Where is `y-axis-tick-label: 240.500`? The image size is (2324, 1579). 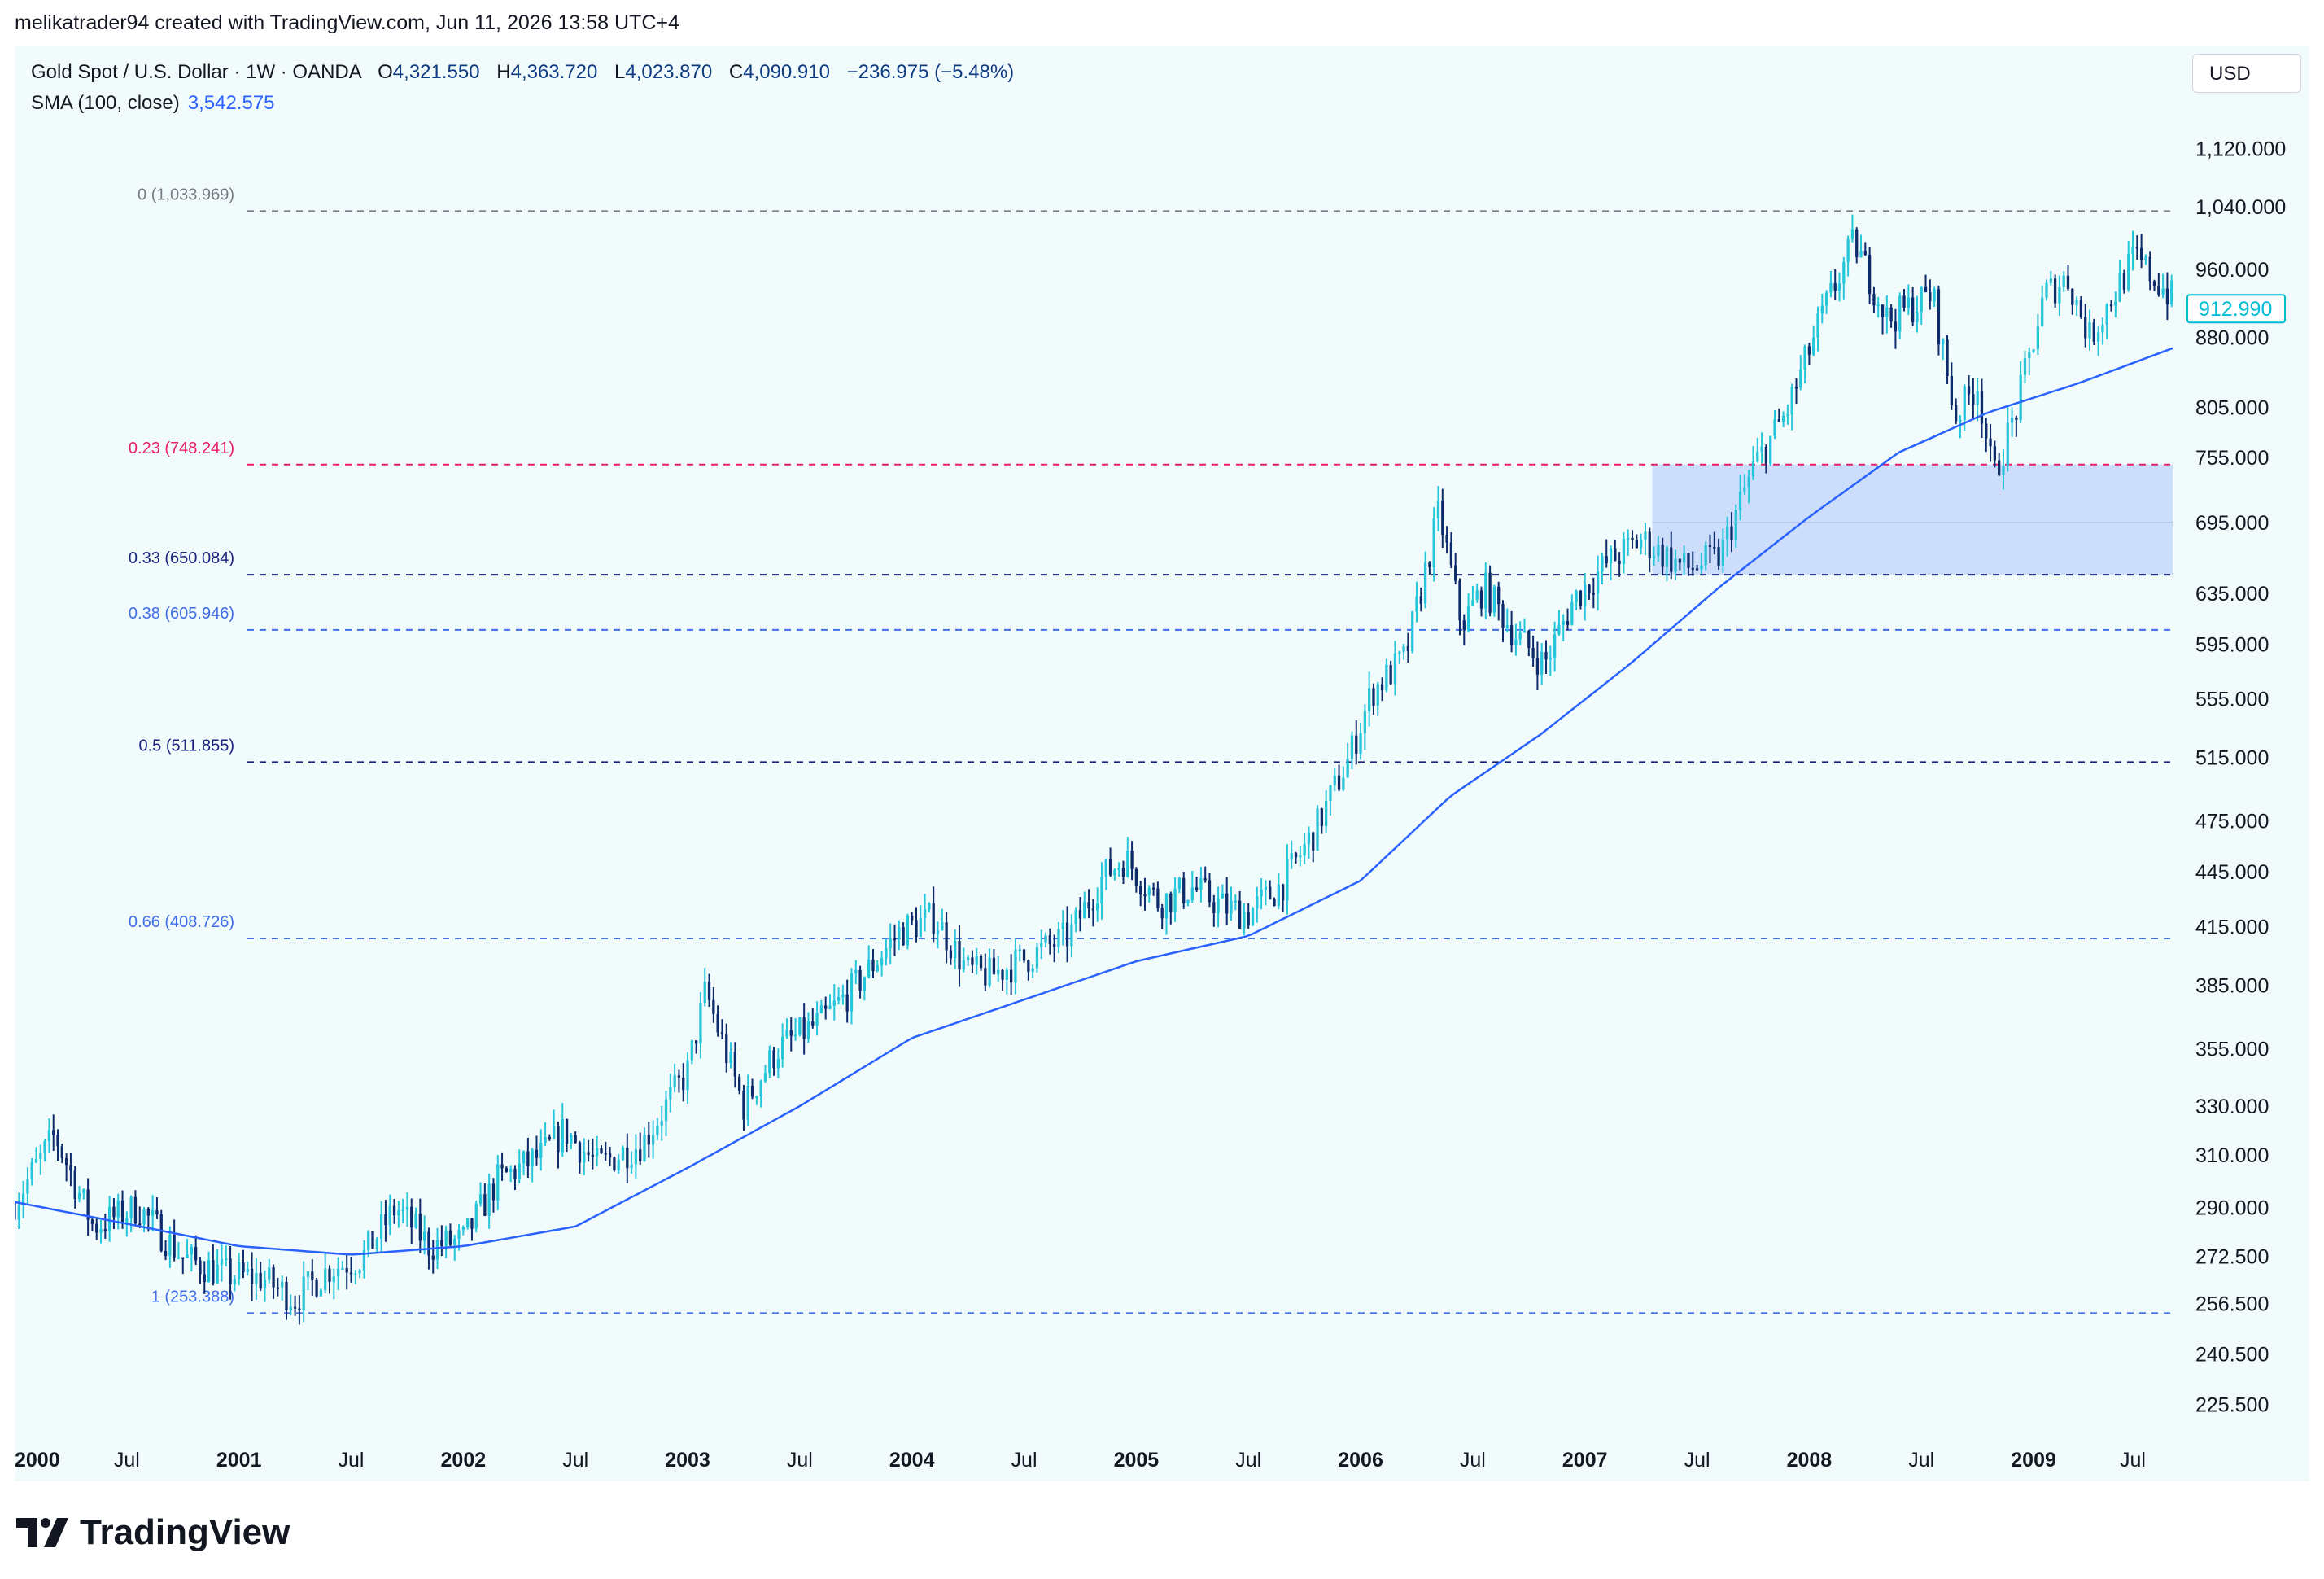 y-axis-tick-label: 240.500 is located at coordinates (2232, 1355).